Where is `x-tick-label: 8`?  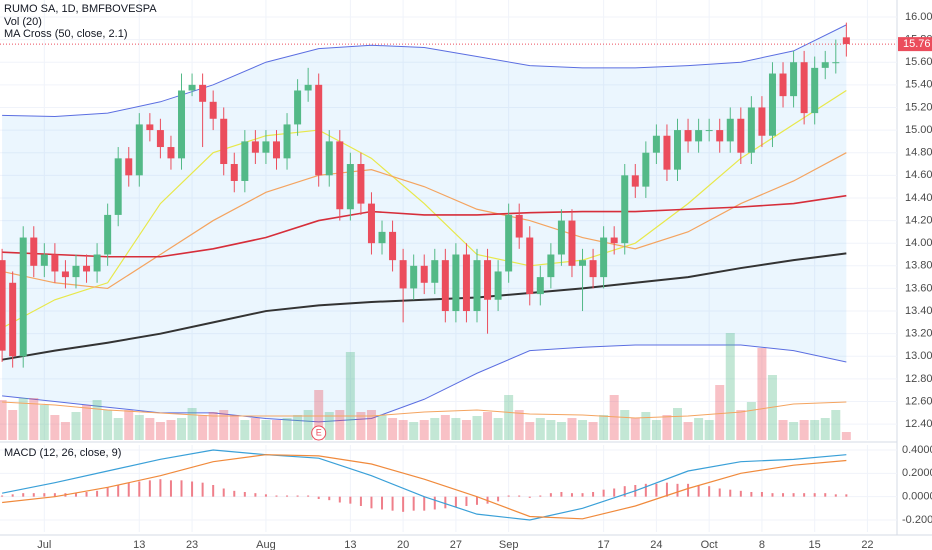
x-tick-label: 8 is located at coordinates (762, 544).